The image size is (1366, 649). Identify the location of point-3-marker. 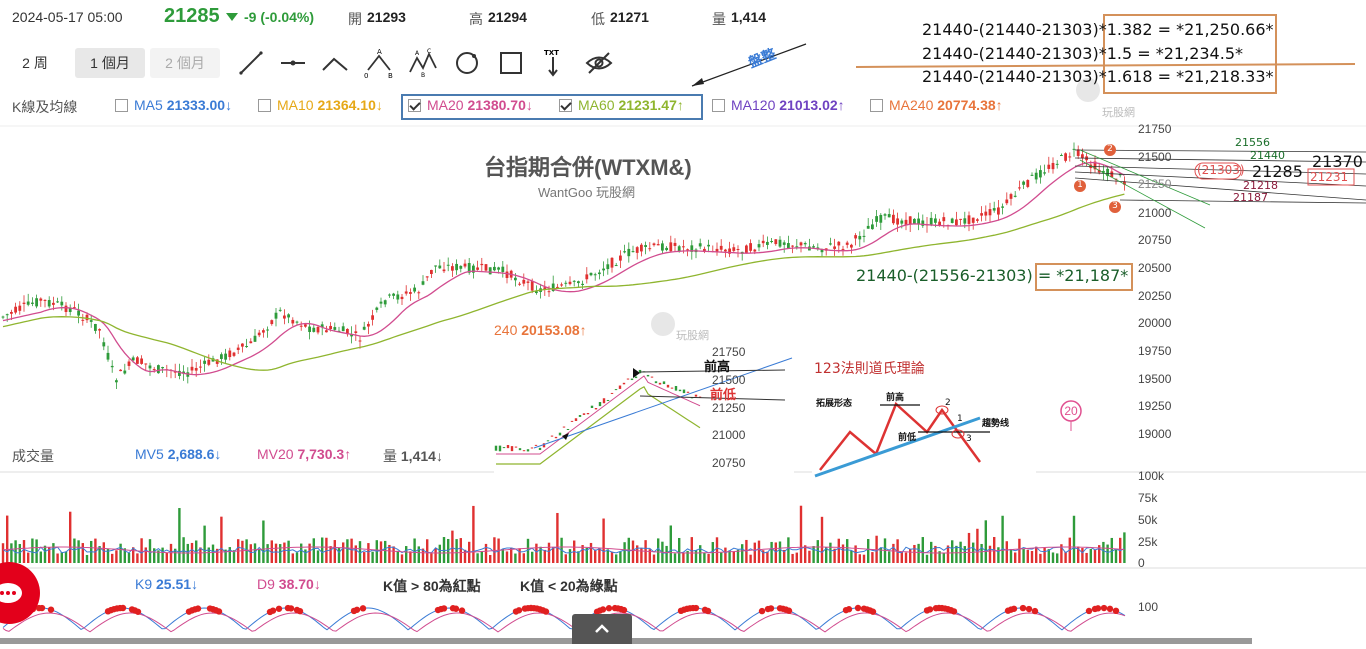
(1115, 207).